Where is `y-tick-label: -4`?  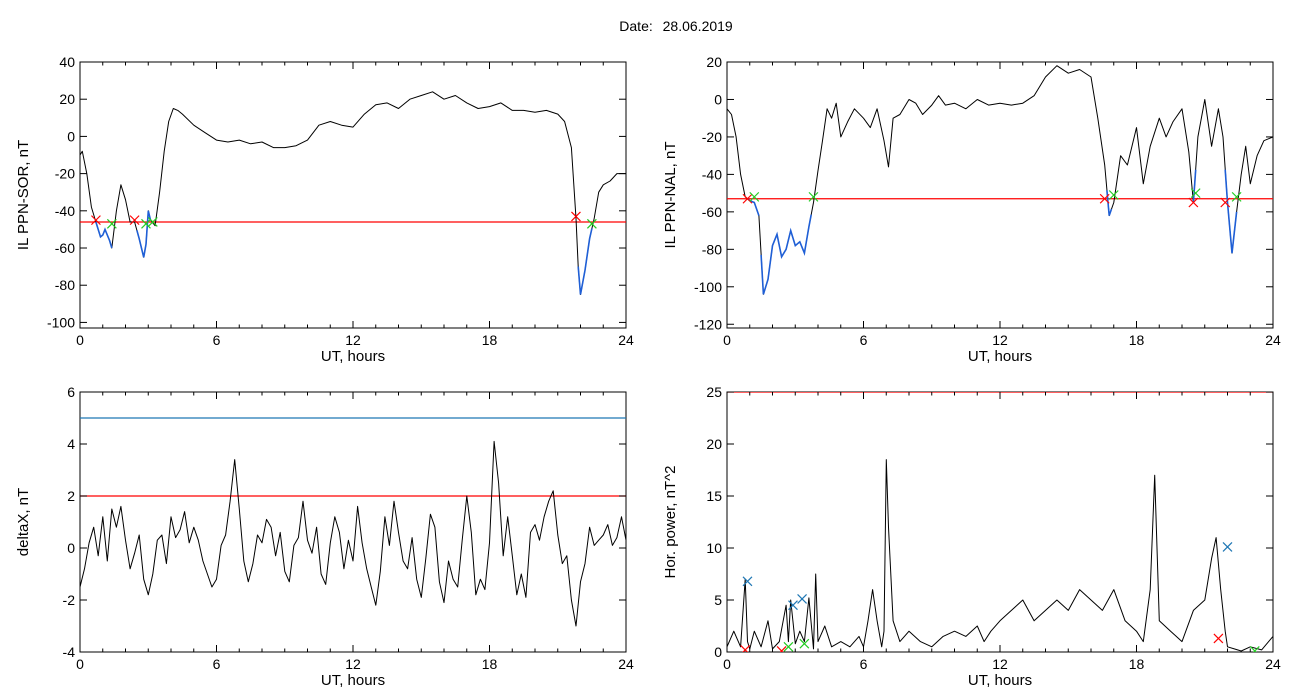 y-tick-label: -4 is located at coordinates (69, 652).